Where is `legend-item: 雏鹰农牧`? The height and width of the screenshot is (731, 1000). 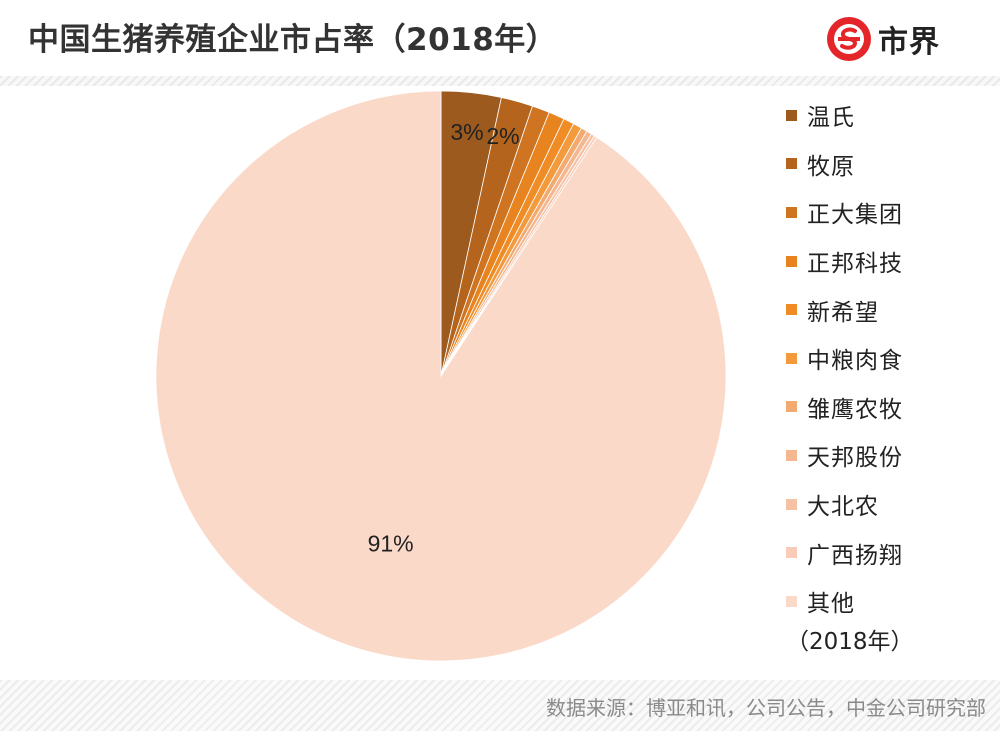 legend-item: 雏鹰农牧 is located at coordinates (886, 407).